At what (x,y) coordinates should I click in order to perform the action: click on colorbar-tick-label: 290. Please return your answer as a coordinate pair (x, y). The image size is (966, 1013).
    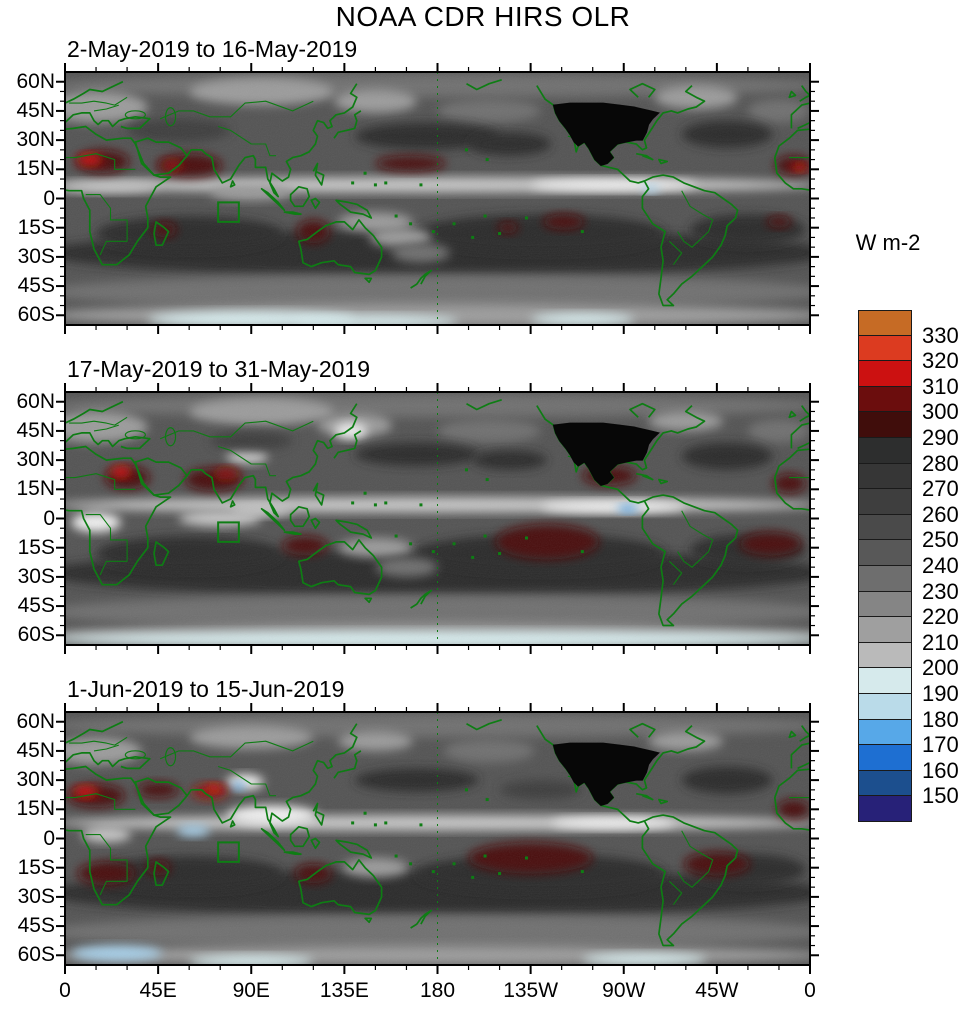
    Looking at the image, I should click on (940, 437).